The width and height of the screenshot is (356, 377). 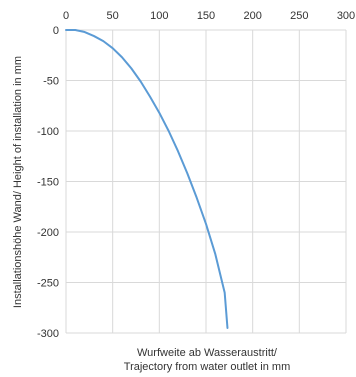 I want to click on y-tick-label: 0, so click(x=56, y=31).